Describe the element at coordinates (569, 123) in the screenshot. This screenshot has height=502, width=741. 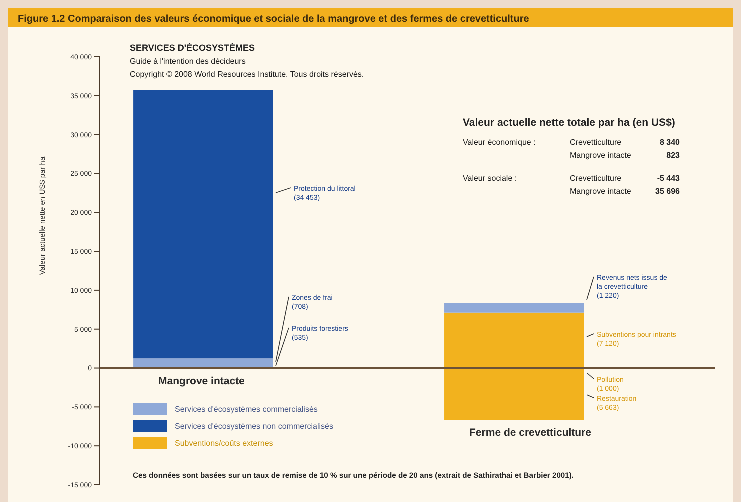
I see `annotation: Valeur actuelle nette totale par ha (en US$)` at that location.